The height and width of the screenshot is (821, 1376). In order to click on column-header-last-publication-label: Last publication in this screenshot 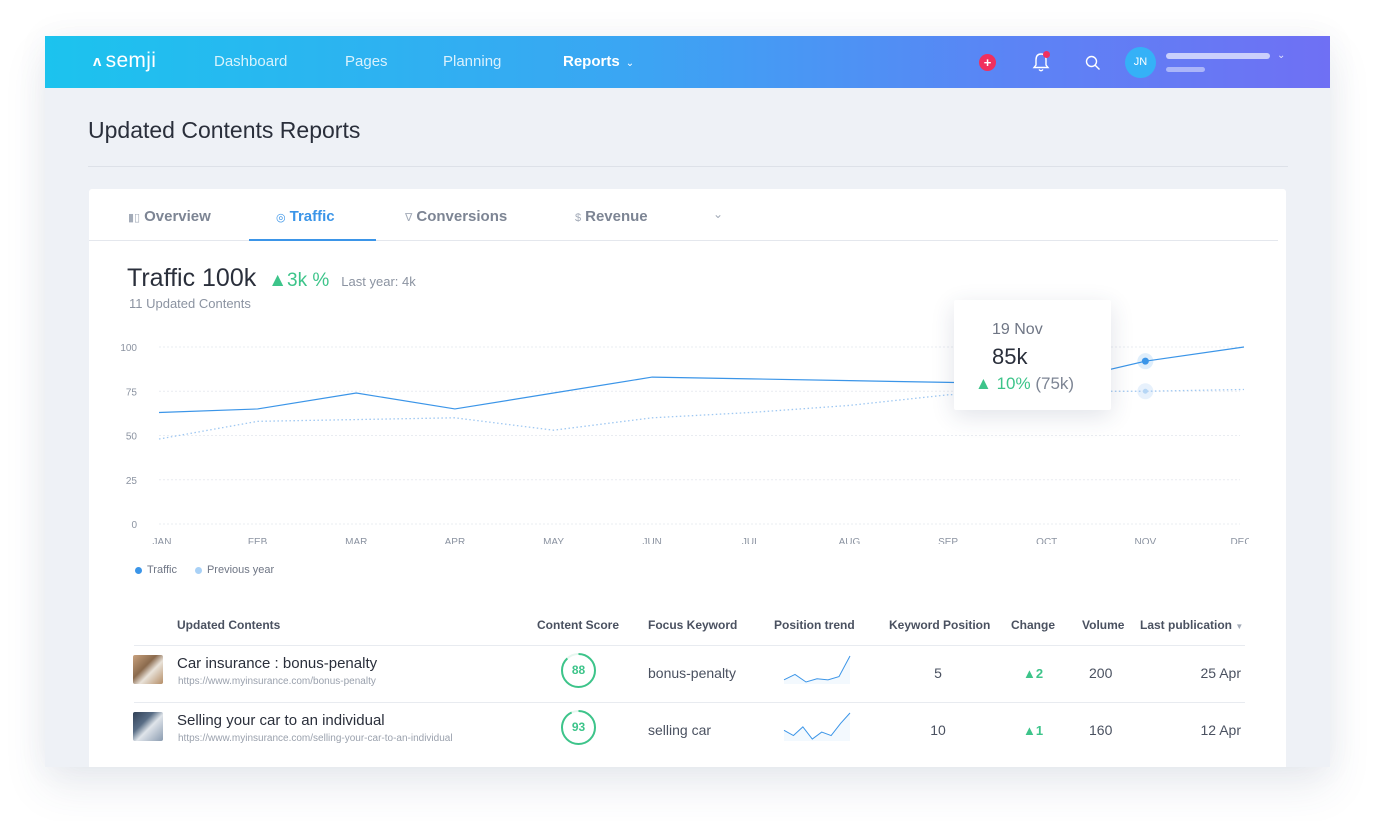, I will do `click(1186, 625)`.